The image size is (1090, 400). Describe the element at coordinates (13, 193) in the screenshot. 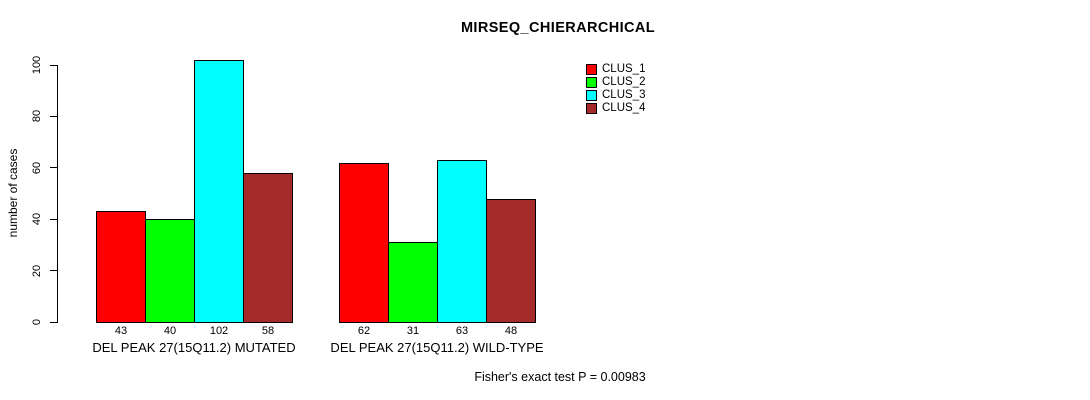

I see `y-axis-label: number of cases` at that location.